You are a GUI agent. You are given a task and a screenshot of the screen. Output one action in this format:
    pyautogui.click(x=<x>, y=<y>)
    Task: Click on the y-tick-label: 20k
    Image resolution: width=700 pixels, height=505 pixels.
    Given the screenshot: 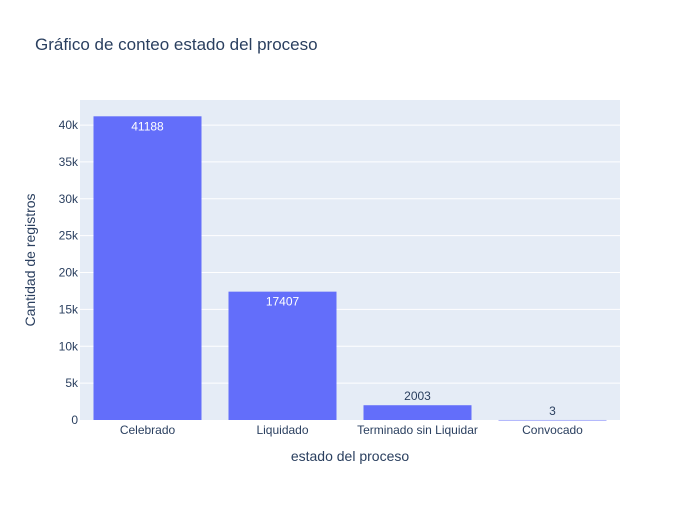 What is the action you would take?
    pyautogui.click(x=69, y=273)
    